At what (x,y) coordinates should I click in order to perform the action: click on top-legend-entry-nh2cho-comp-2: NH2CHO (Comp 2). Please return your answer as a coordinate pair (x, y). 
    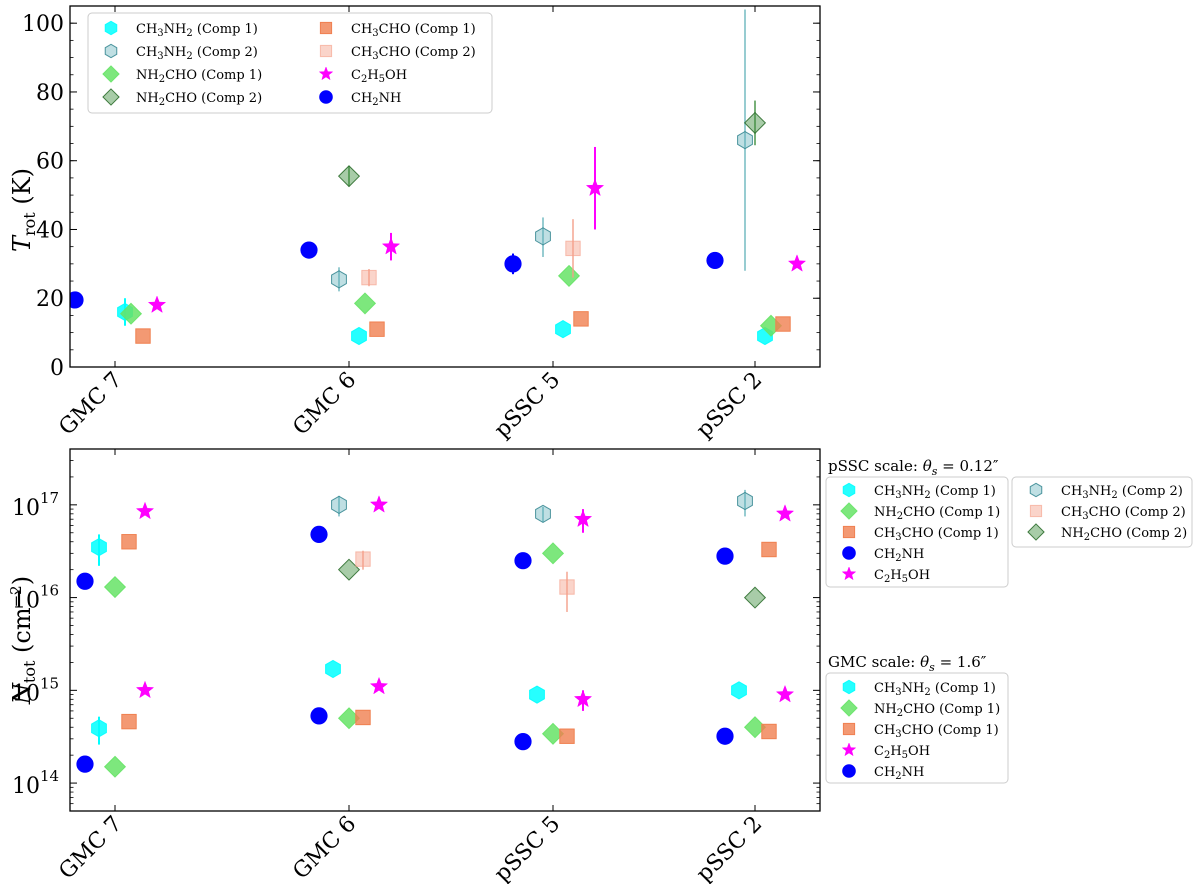
    Looking at the image, I should click on (182, 98).